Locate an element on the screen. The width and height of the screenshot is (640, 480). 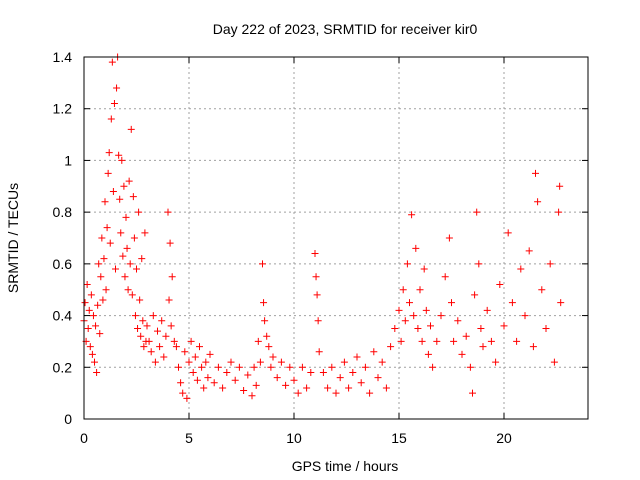
x-tick-label: 20 is located at coordinates (504, 438).